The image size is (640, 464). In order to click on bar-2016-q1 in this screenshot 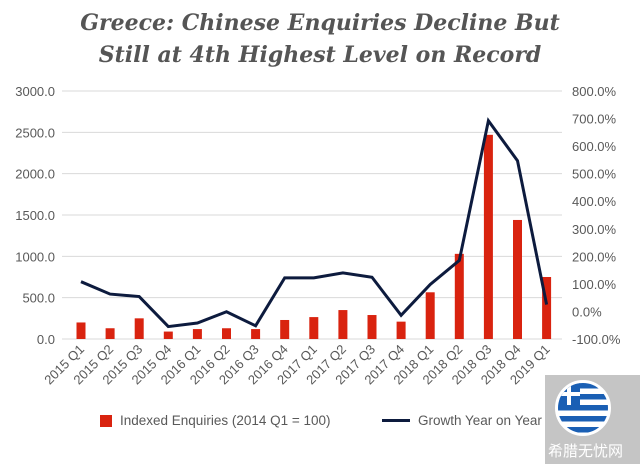, I will do `click(197, 334)`.